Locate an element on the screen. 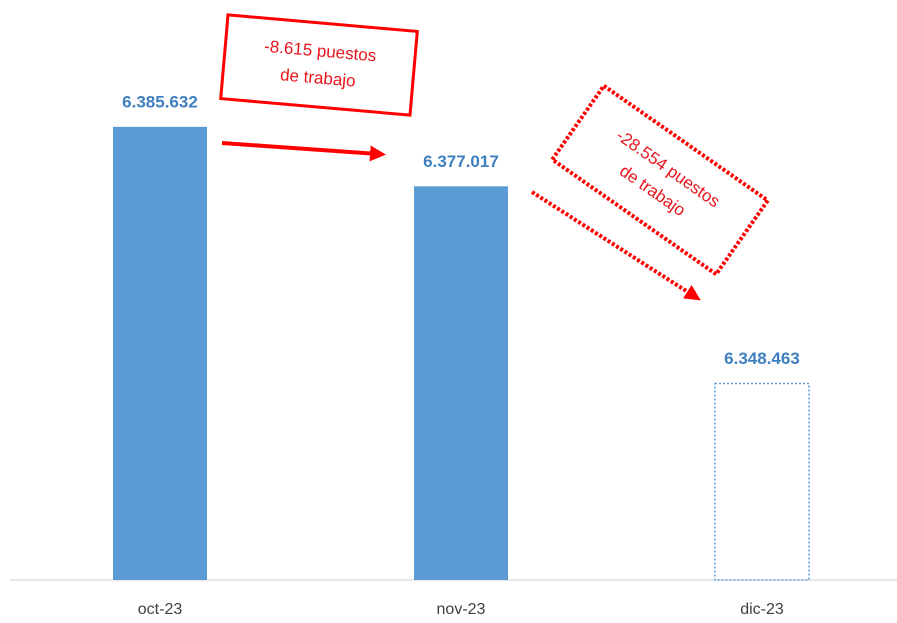 Image resolution: width=897 pixels, height=623 pixels. annotation-box: -28.554 puestos de trabajo is located at coordinates (660, 180).